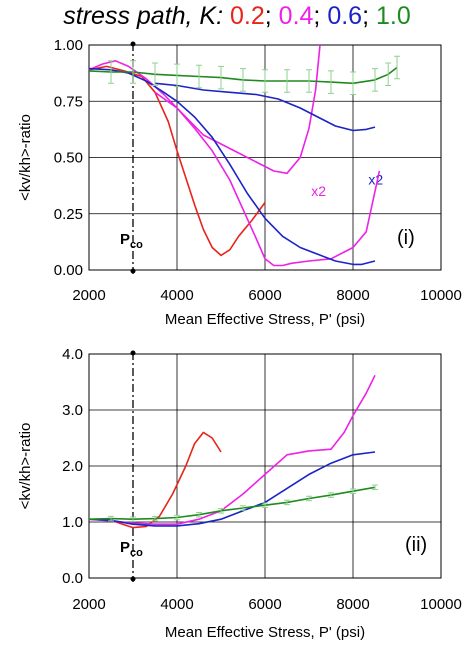  Describe the element at coordinates (390, 16) in the screenshot. I see `title-k-value: 1.0` at that location.